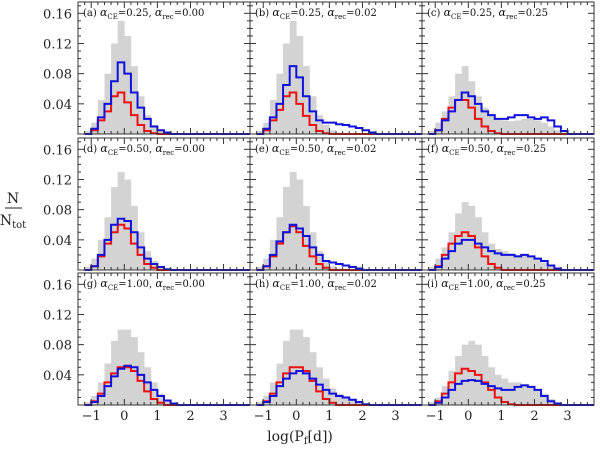 Image resolution: width=600 pixels, height=449 pixels. Describe the element at coordinates (487, 13) in the screenshot. I see `panel-annotation: (c) αCE=0.25, αrec=0.25` at that location.